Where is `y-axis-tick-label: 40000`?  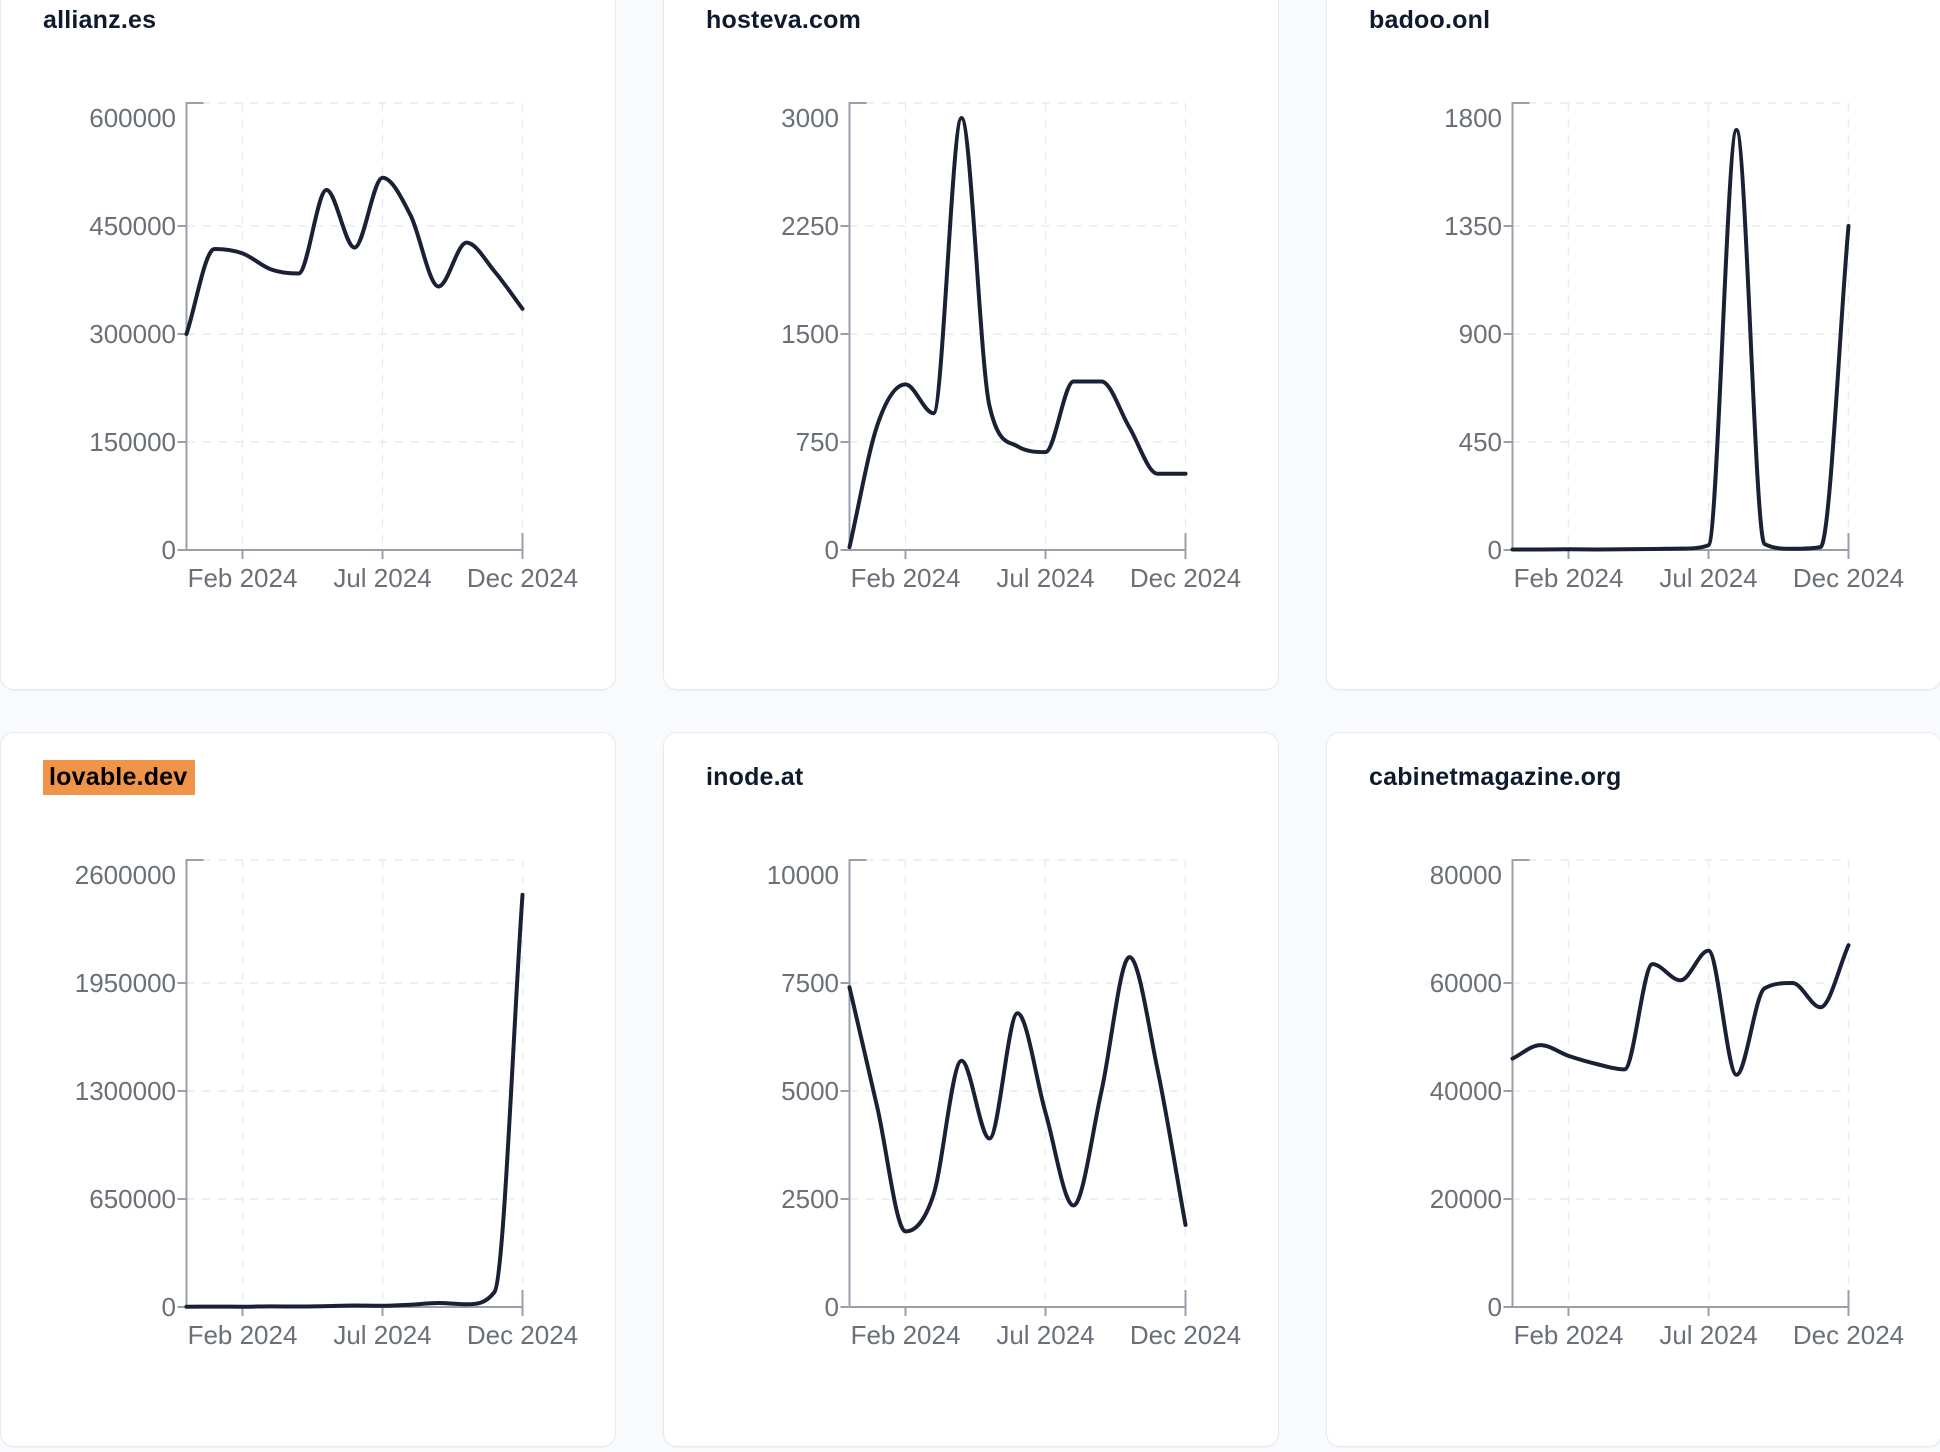 y-axis-tick-label: 40000 is located at coordinates (1466, 1091).